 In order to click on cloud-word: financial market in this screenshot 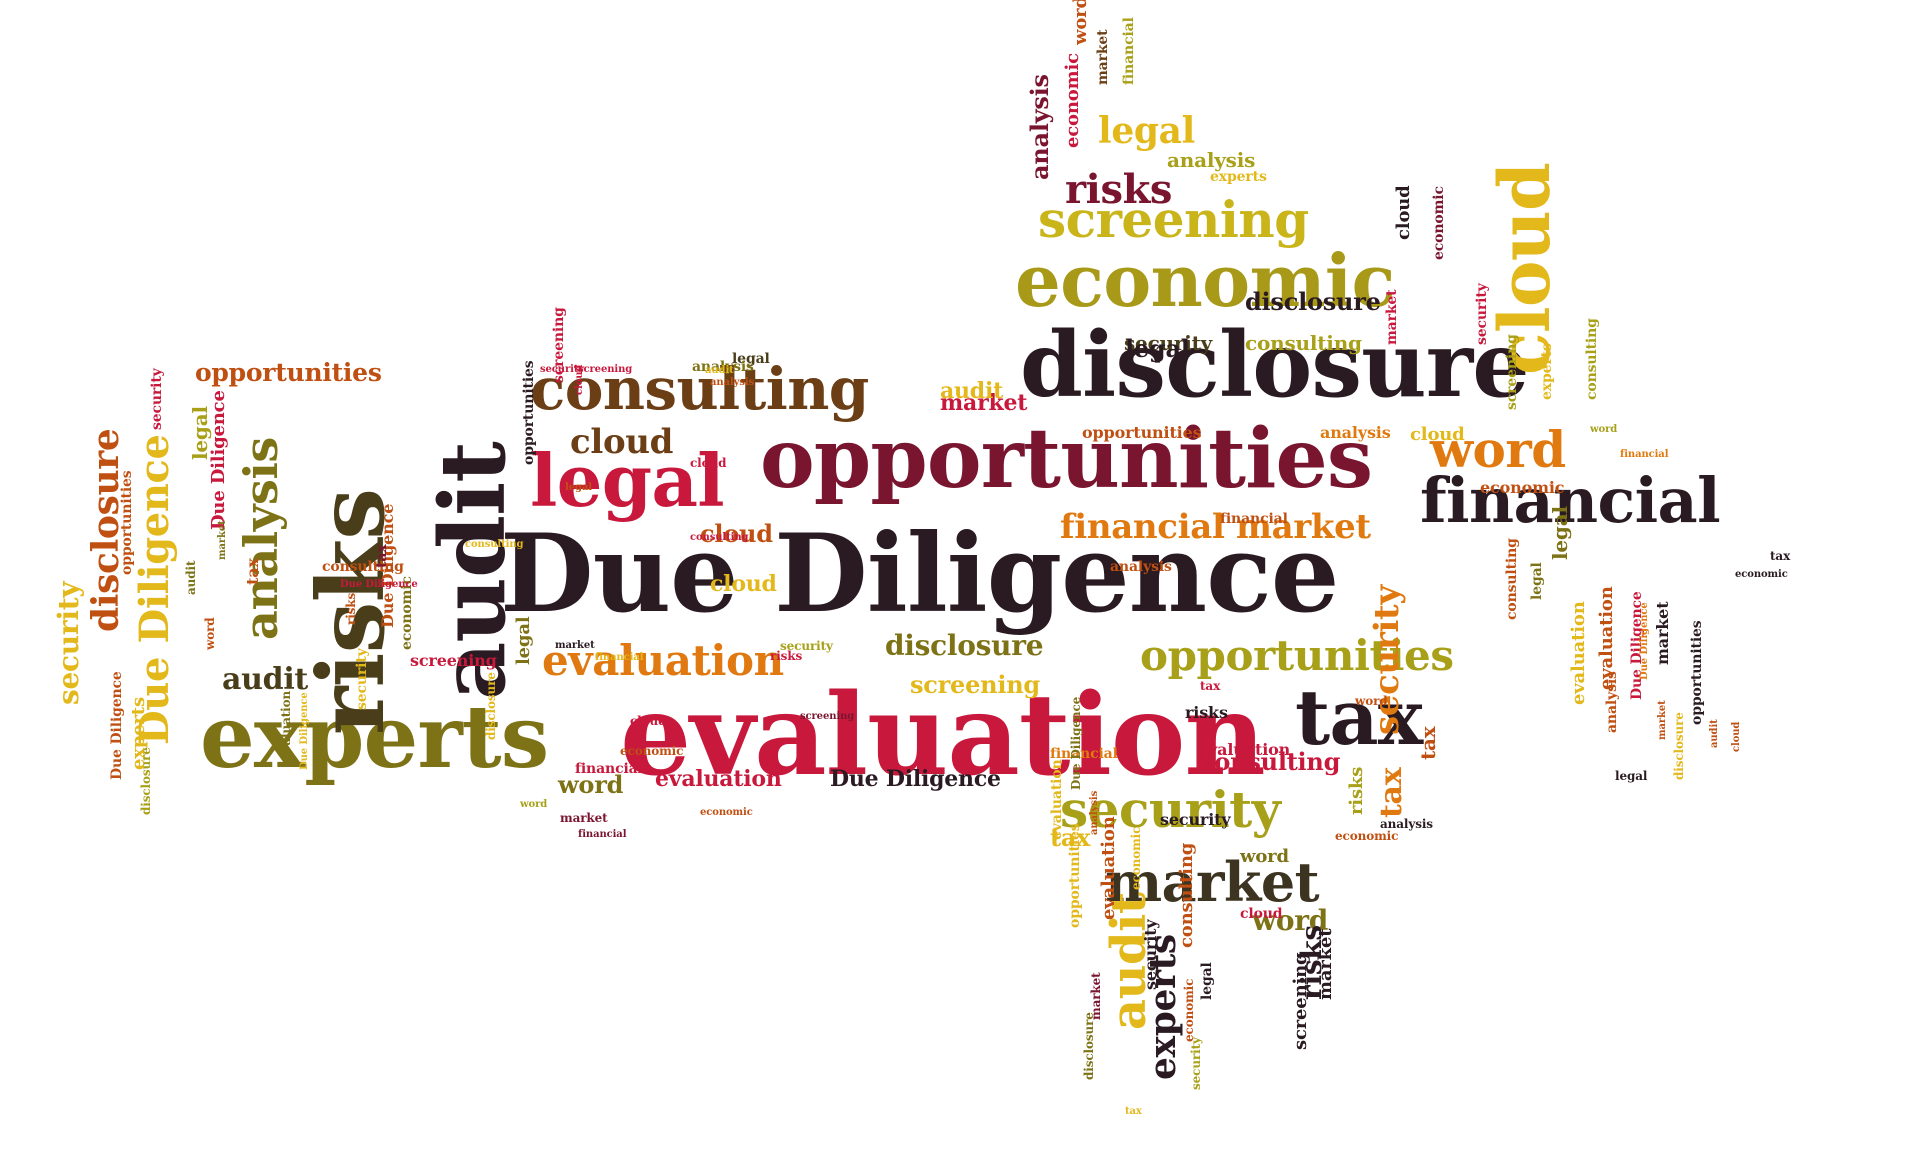, I will do `click(1215, 527)`.